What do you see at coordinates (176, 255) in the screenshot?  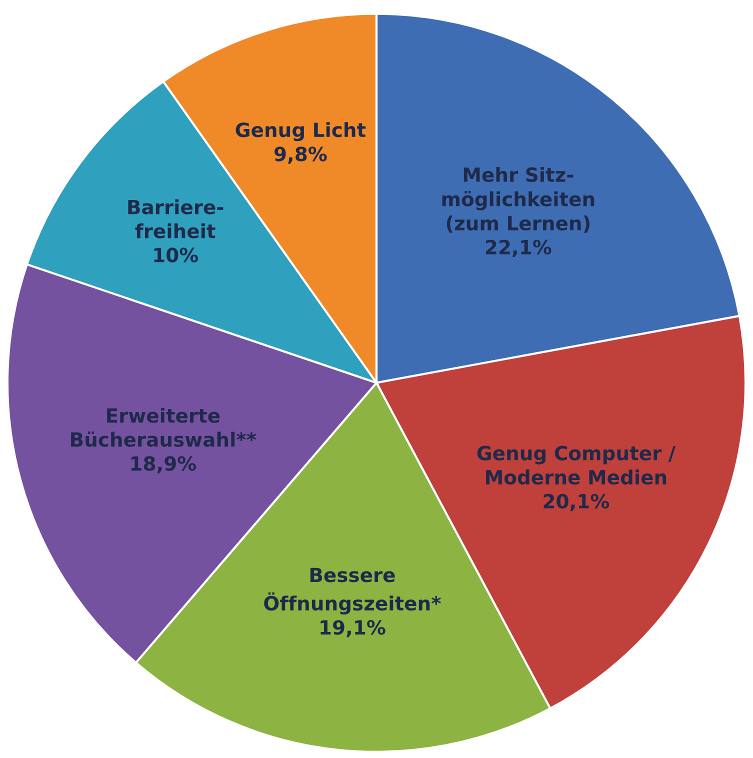 I see `data-label: 10%` at bounding box center [176, 255].